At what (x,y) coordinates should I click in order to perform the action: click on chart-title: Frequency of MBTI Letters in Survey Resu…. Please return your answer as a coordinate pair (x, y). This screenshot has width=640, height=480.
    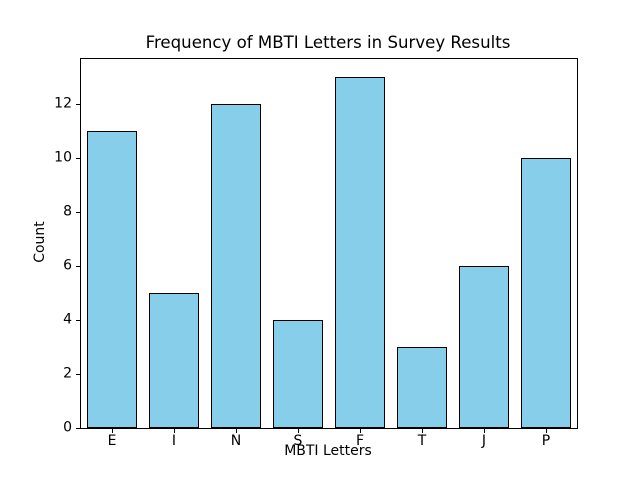
    Looking at the image, I should click on (328, 42).